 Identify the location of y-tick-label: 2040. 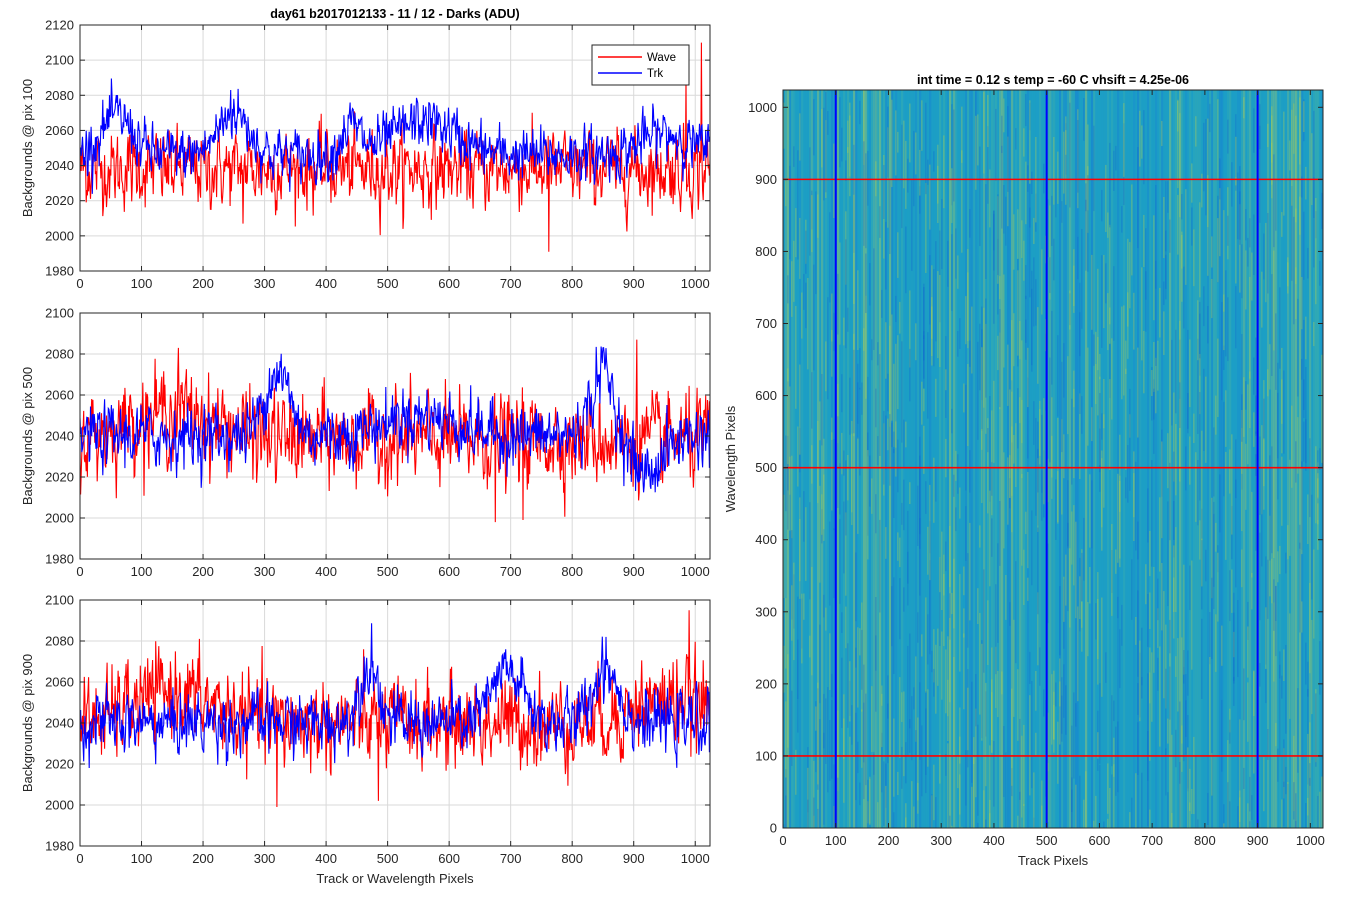
(59, 436).